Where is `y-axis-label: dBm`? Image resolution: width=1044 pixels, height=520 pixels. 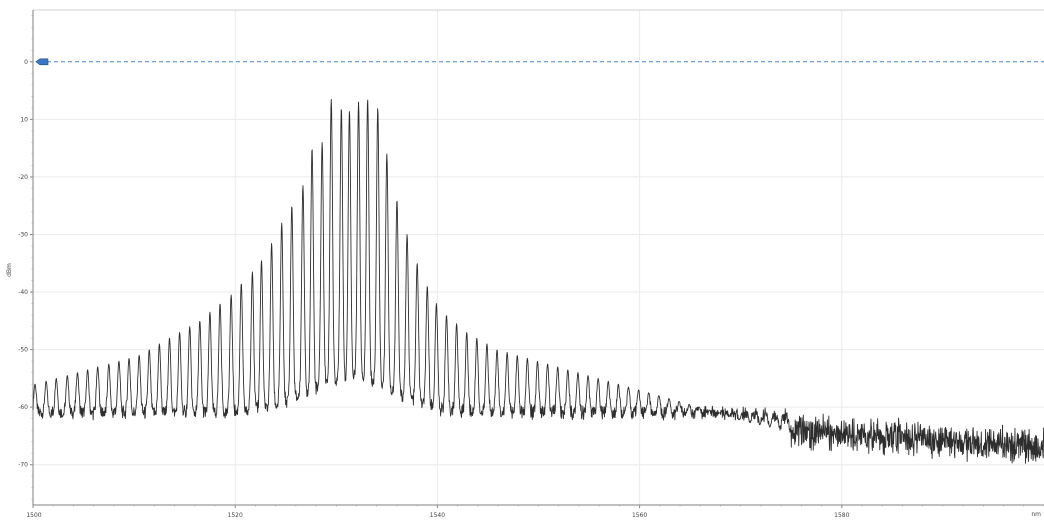 y-axis-label: dBm is located at coordinates (9, 270).